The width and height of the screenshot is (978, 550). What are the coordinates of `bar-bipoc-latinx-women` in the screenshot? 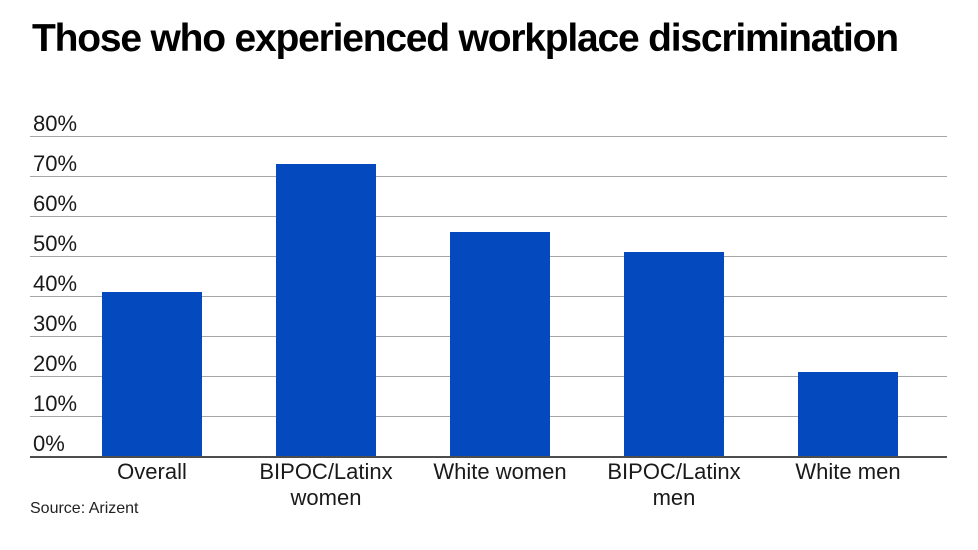 It's located at (326, 310).